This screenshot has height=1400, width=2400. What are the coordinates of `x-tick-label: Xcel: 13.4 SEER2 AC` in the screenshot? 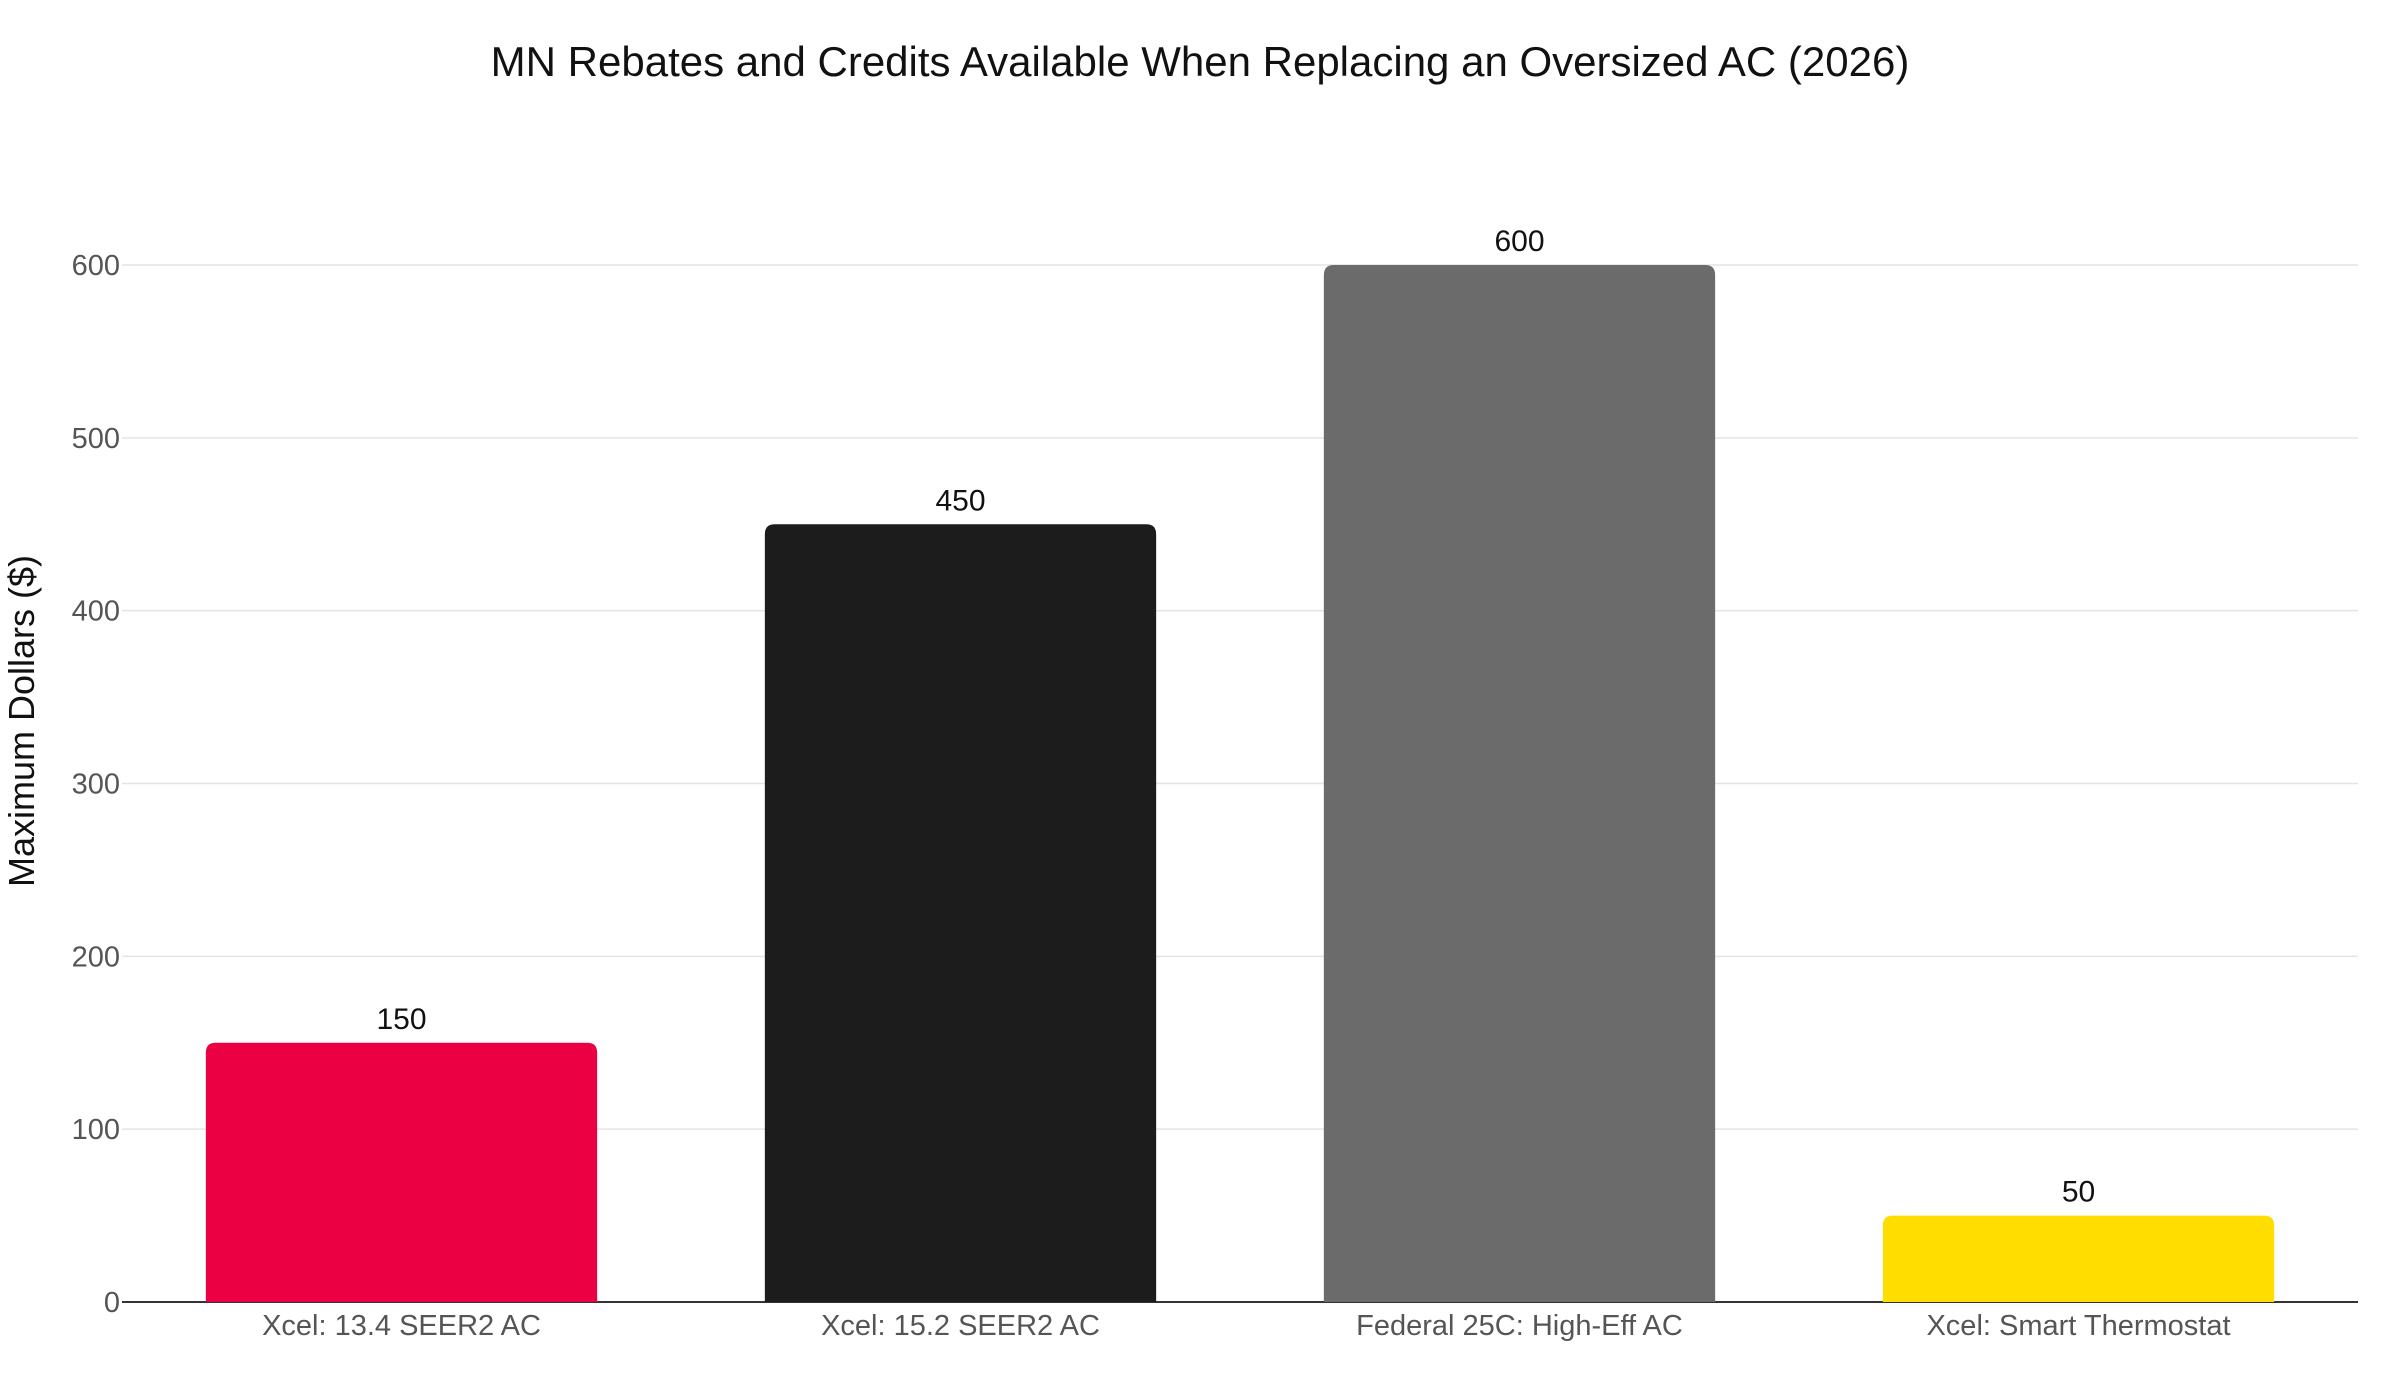 It's located at (401, 1326).